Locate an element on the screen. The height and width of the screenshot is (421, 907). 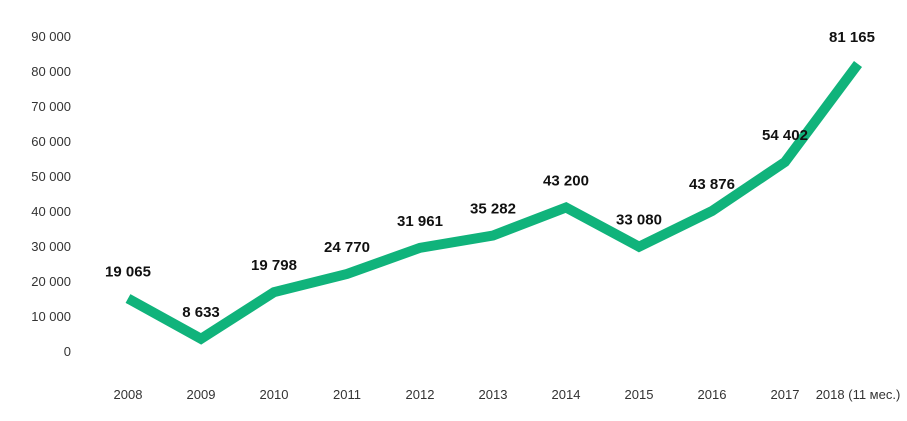
data-label: 19 798 is located at coordinates (274, 265).